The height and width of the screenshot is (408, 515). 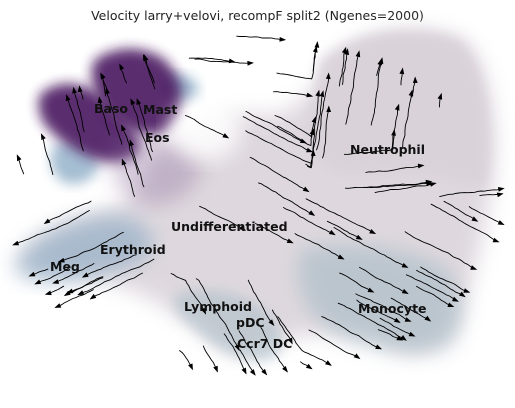 I want to click on cell-cloud-monocyte, so click(x=380, y=299).